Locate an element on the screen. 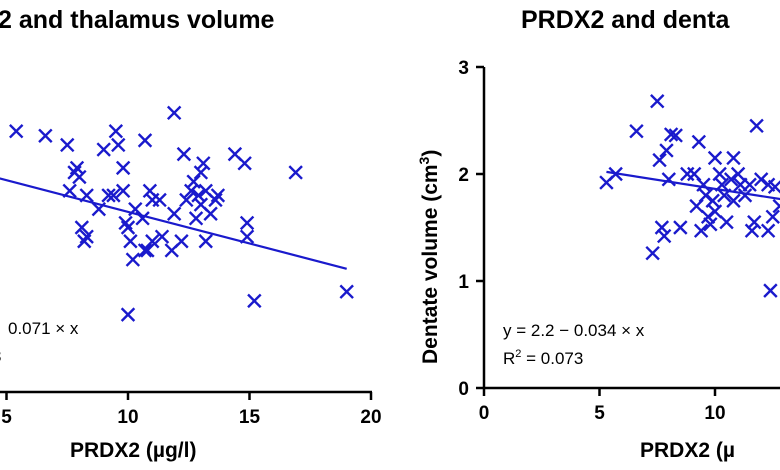 This screenshot has width=780, height=470. right-chart-r2-end: = 0.073 is located at coordinates (552, 358).